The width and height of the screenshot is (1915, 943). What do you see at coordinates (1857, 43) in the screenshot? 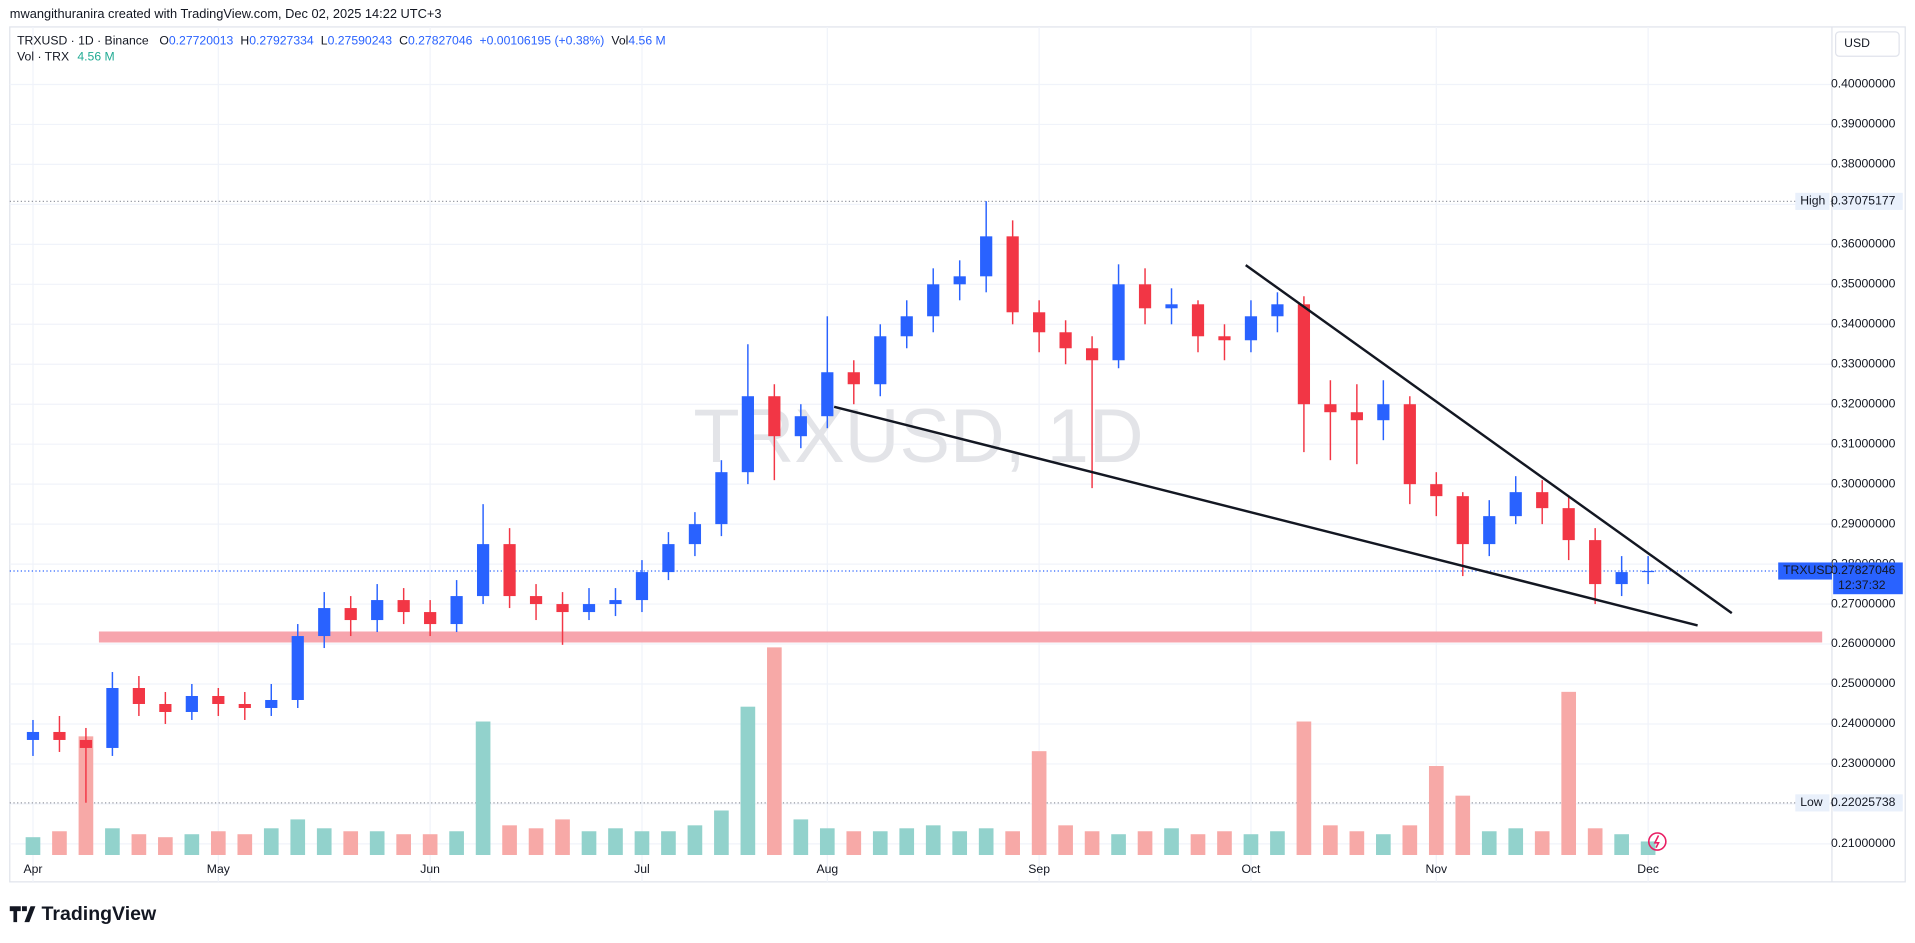
I see `currency: USD` at bounding box center [1857, 43].